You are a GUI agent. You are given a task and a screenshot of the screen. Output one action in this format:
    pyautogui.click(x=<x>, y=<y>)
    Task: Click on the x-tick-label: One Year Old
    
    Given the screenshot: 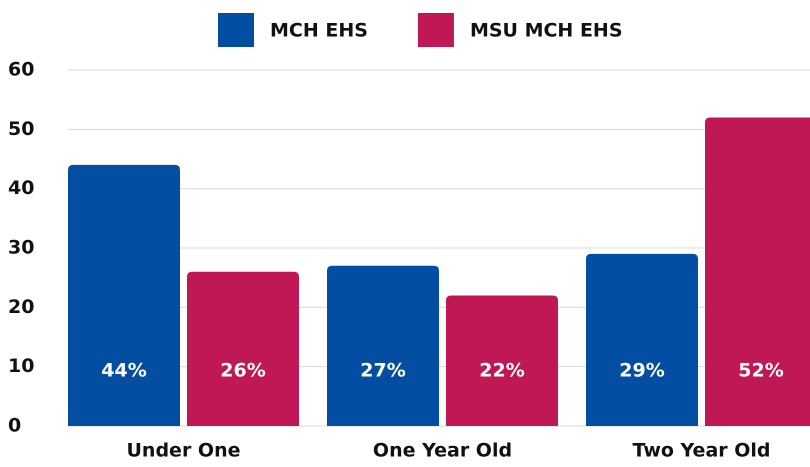 What is the action you would take?
    pyautogui.click(x=442, y=451)
    